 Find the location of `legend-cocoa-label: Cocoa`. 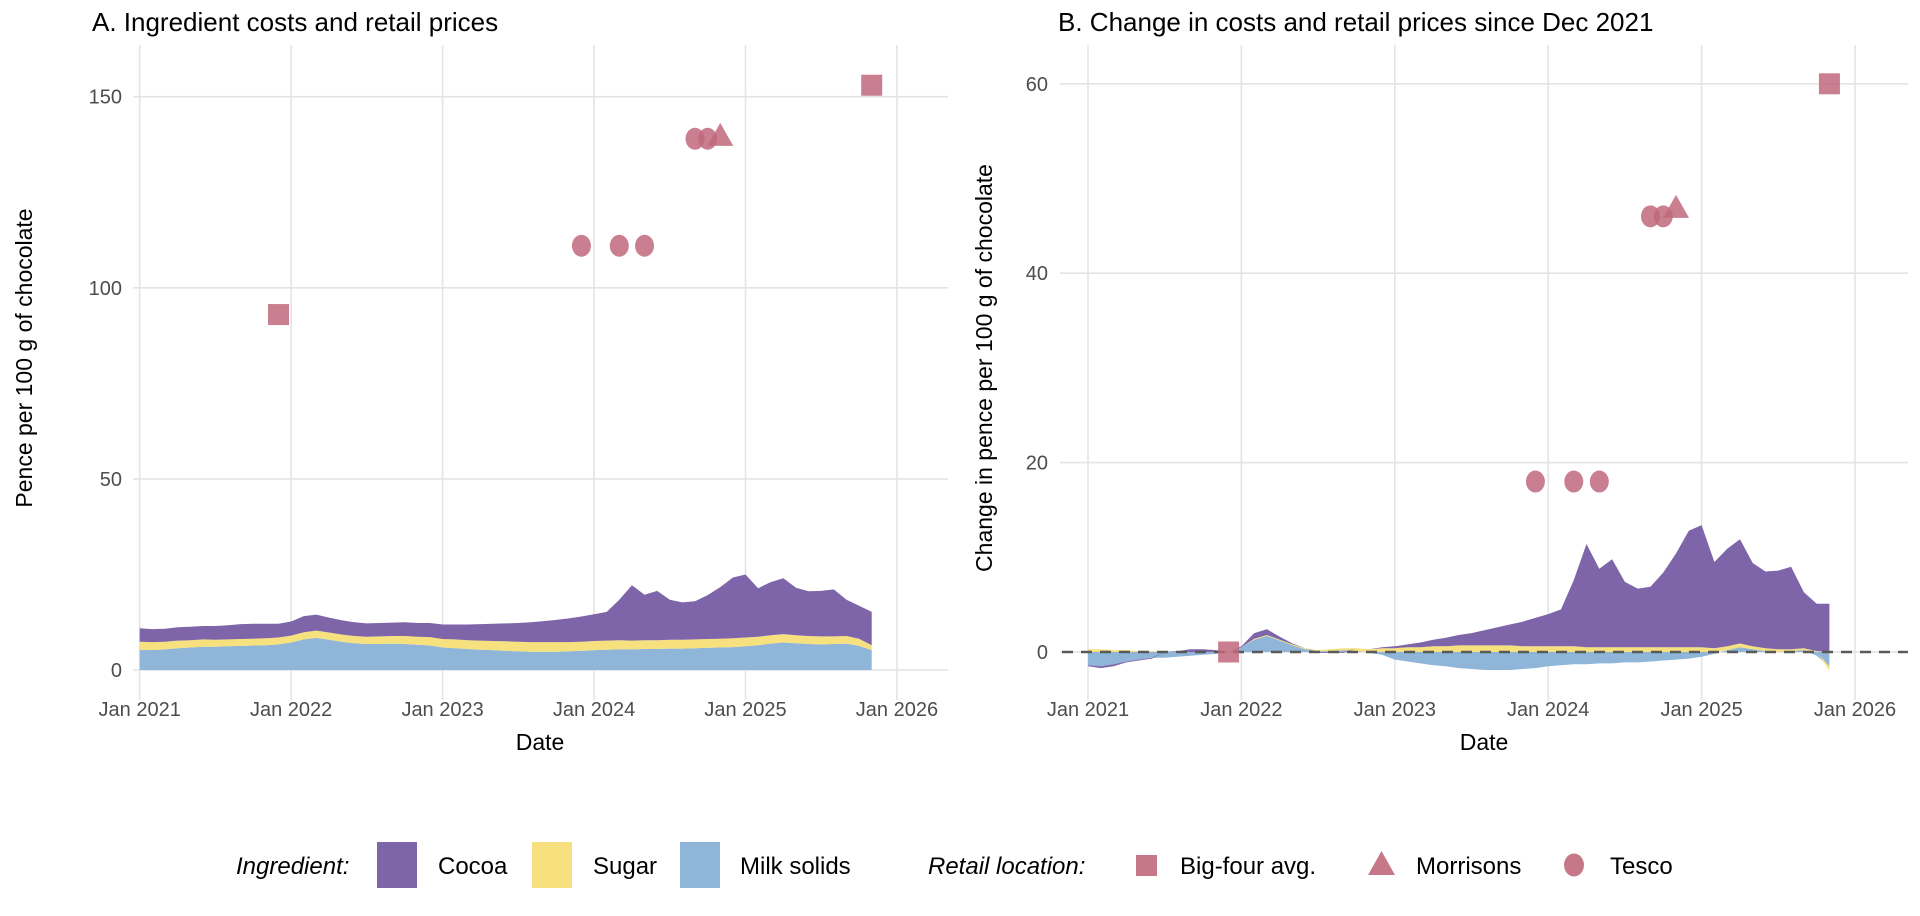

legend-cocoa-label: Cocoa is located at coordinates (473, 866).